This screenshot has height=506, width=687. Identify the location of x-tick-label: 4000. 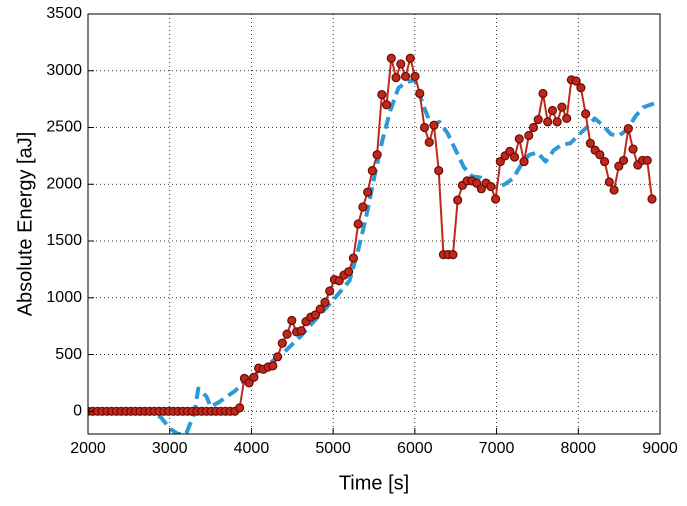
(252, 448).